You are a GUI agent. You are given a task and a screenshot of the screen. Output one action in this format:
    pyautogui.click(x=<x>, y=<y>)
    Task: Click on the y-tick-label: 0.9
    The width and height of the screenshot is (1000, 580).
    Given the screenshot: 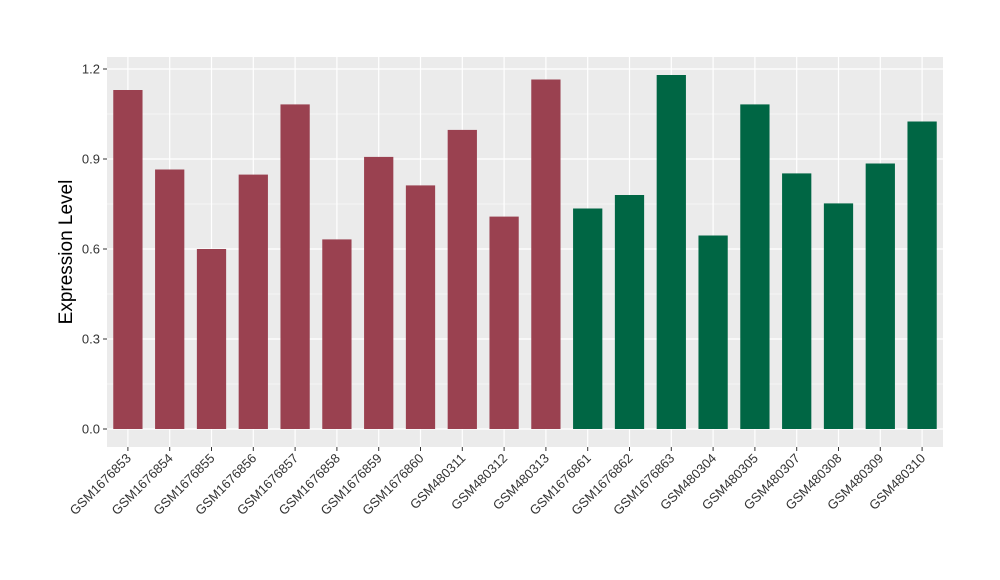 What is the action you would take?
    pyautogui.click(x=91, y=159)
    